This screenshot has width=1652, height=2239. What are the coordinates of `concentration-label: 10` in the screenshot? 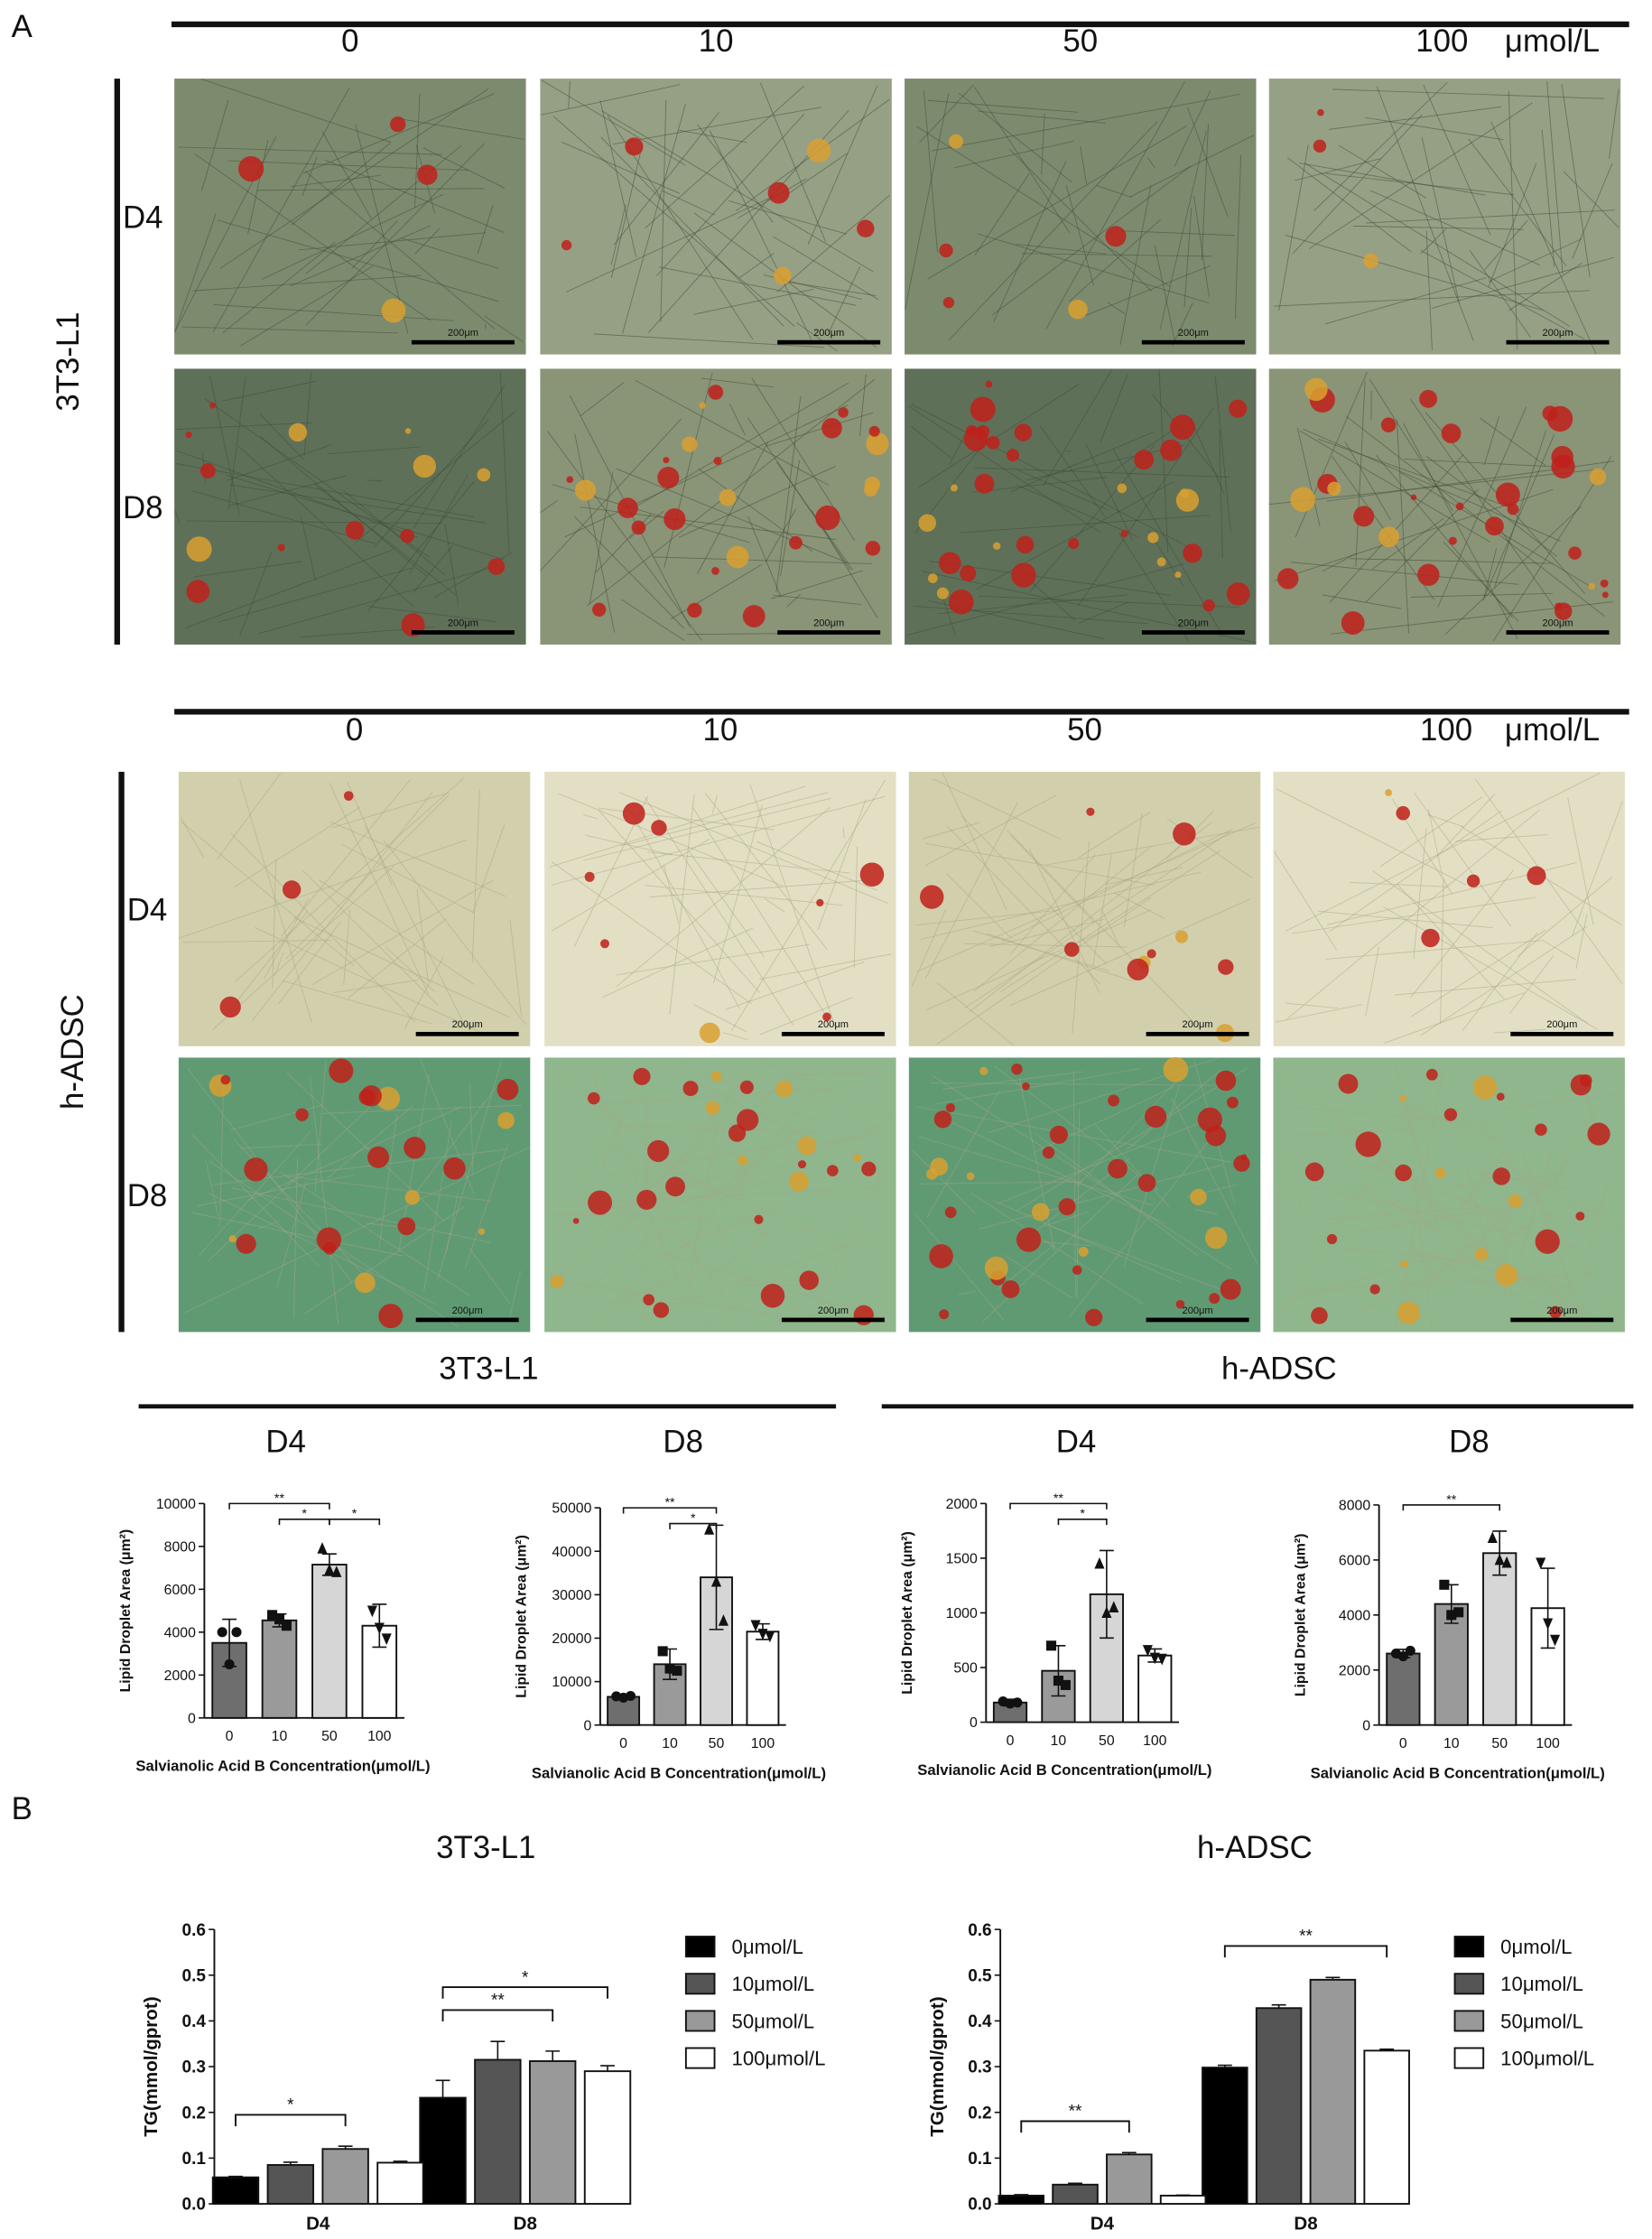 It's located at (720, 730).